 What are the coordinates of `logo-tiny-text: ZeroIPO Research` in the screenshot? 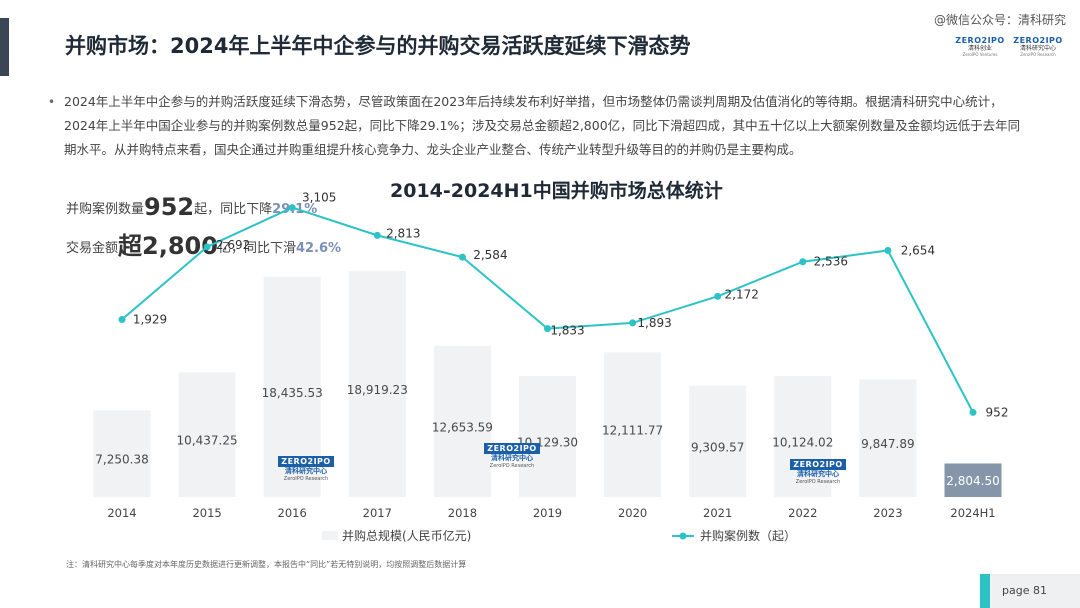 It's located at (1038, 54).